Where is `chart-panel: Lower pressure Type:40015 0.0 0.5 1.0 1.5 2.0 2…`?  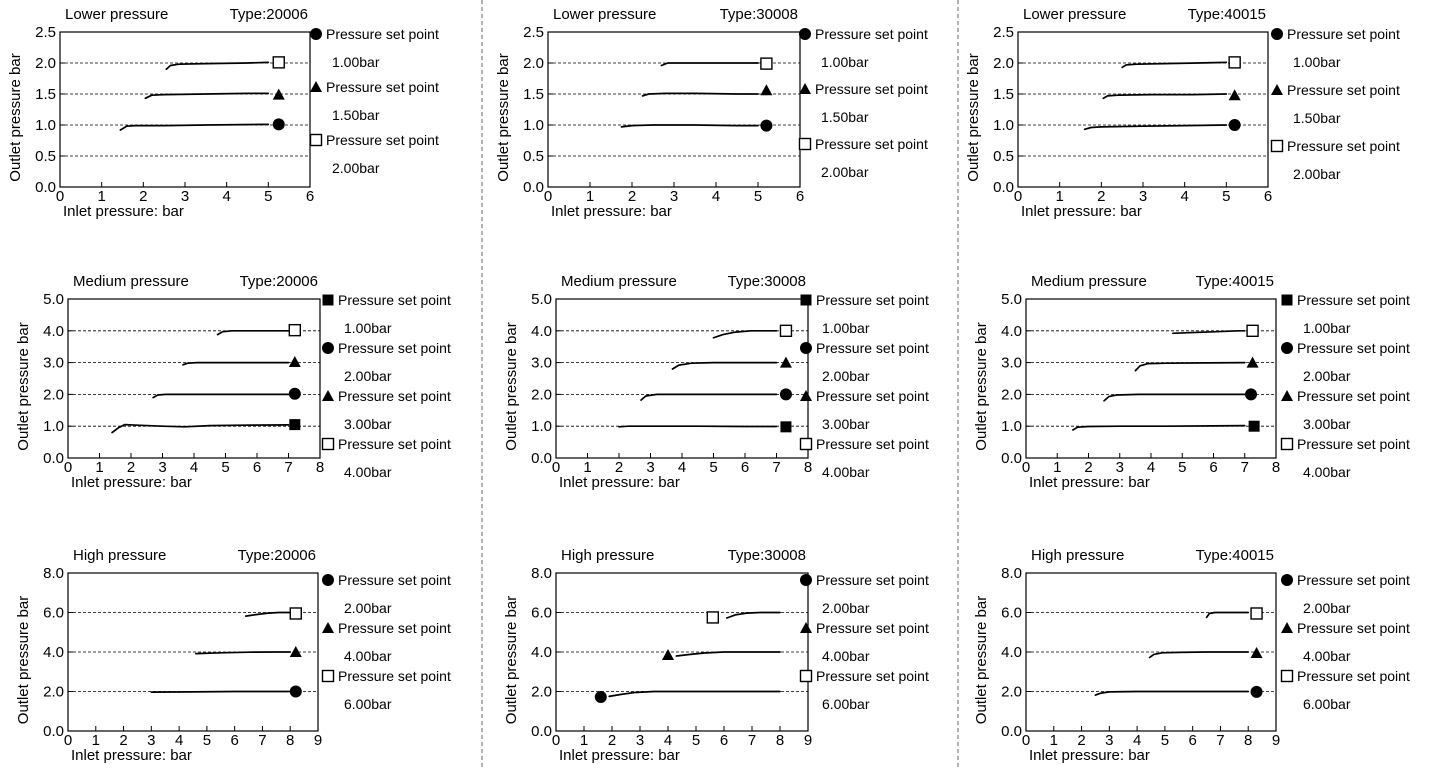 chart-panel: Lower pressure Type:40015 0.0 0.5 1.0 1.5 2.0 2… is located at coordinates (1182, 113).